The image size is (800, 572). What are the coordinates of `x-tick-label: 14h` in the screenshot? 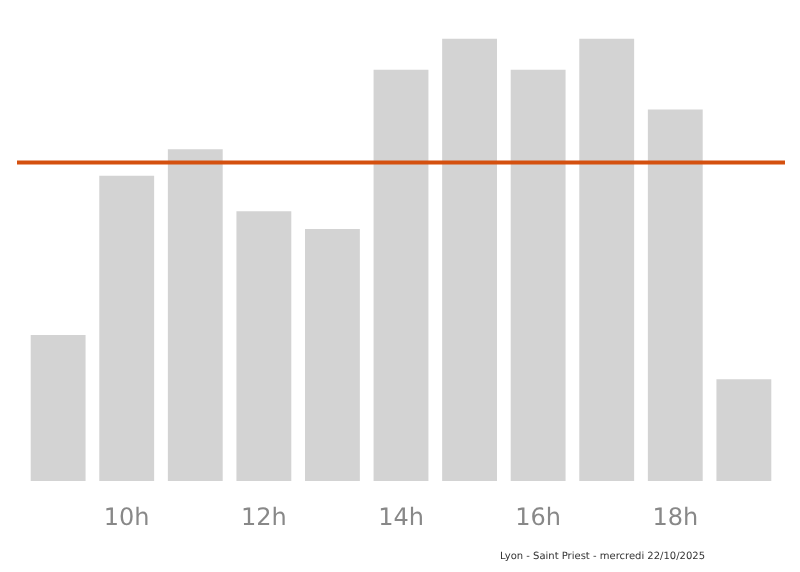 It's located at (401, 517).